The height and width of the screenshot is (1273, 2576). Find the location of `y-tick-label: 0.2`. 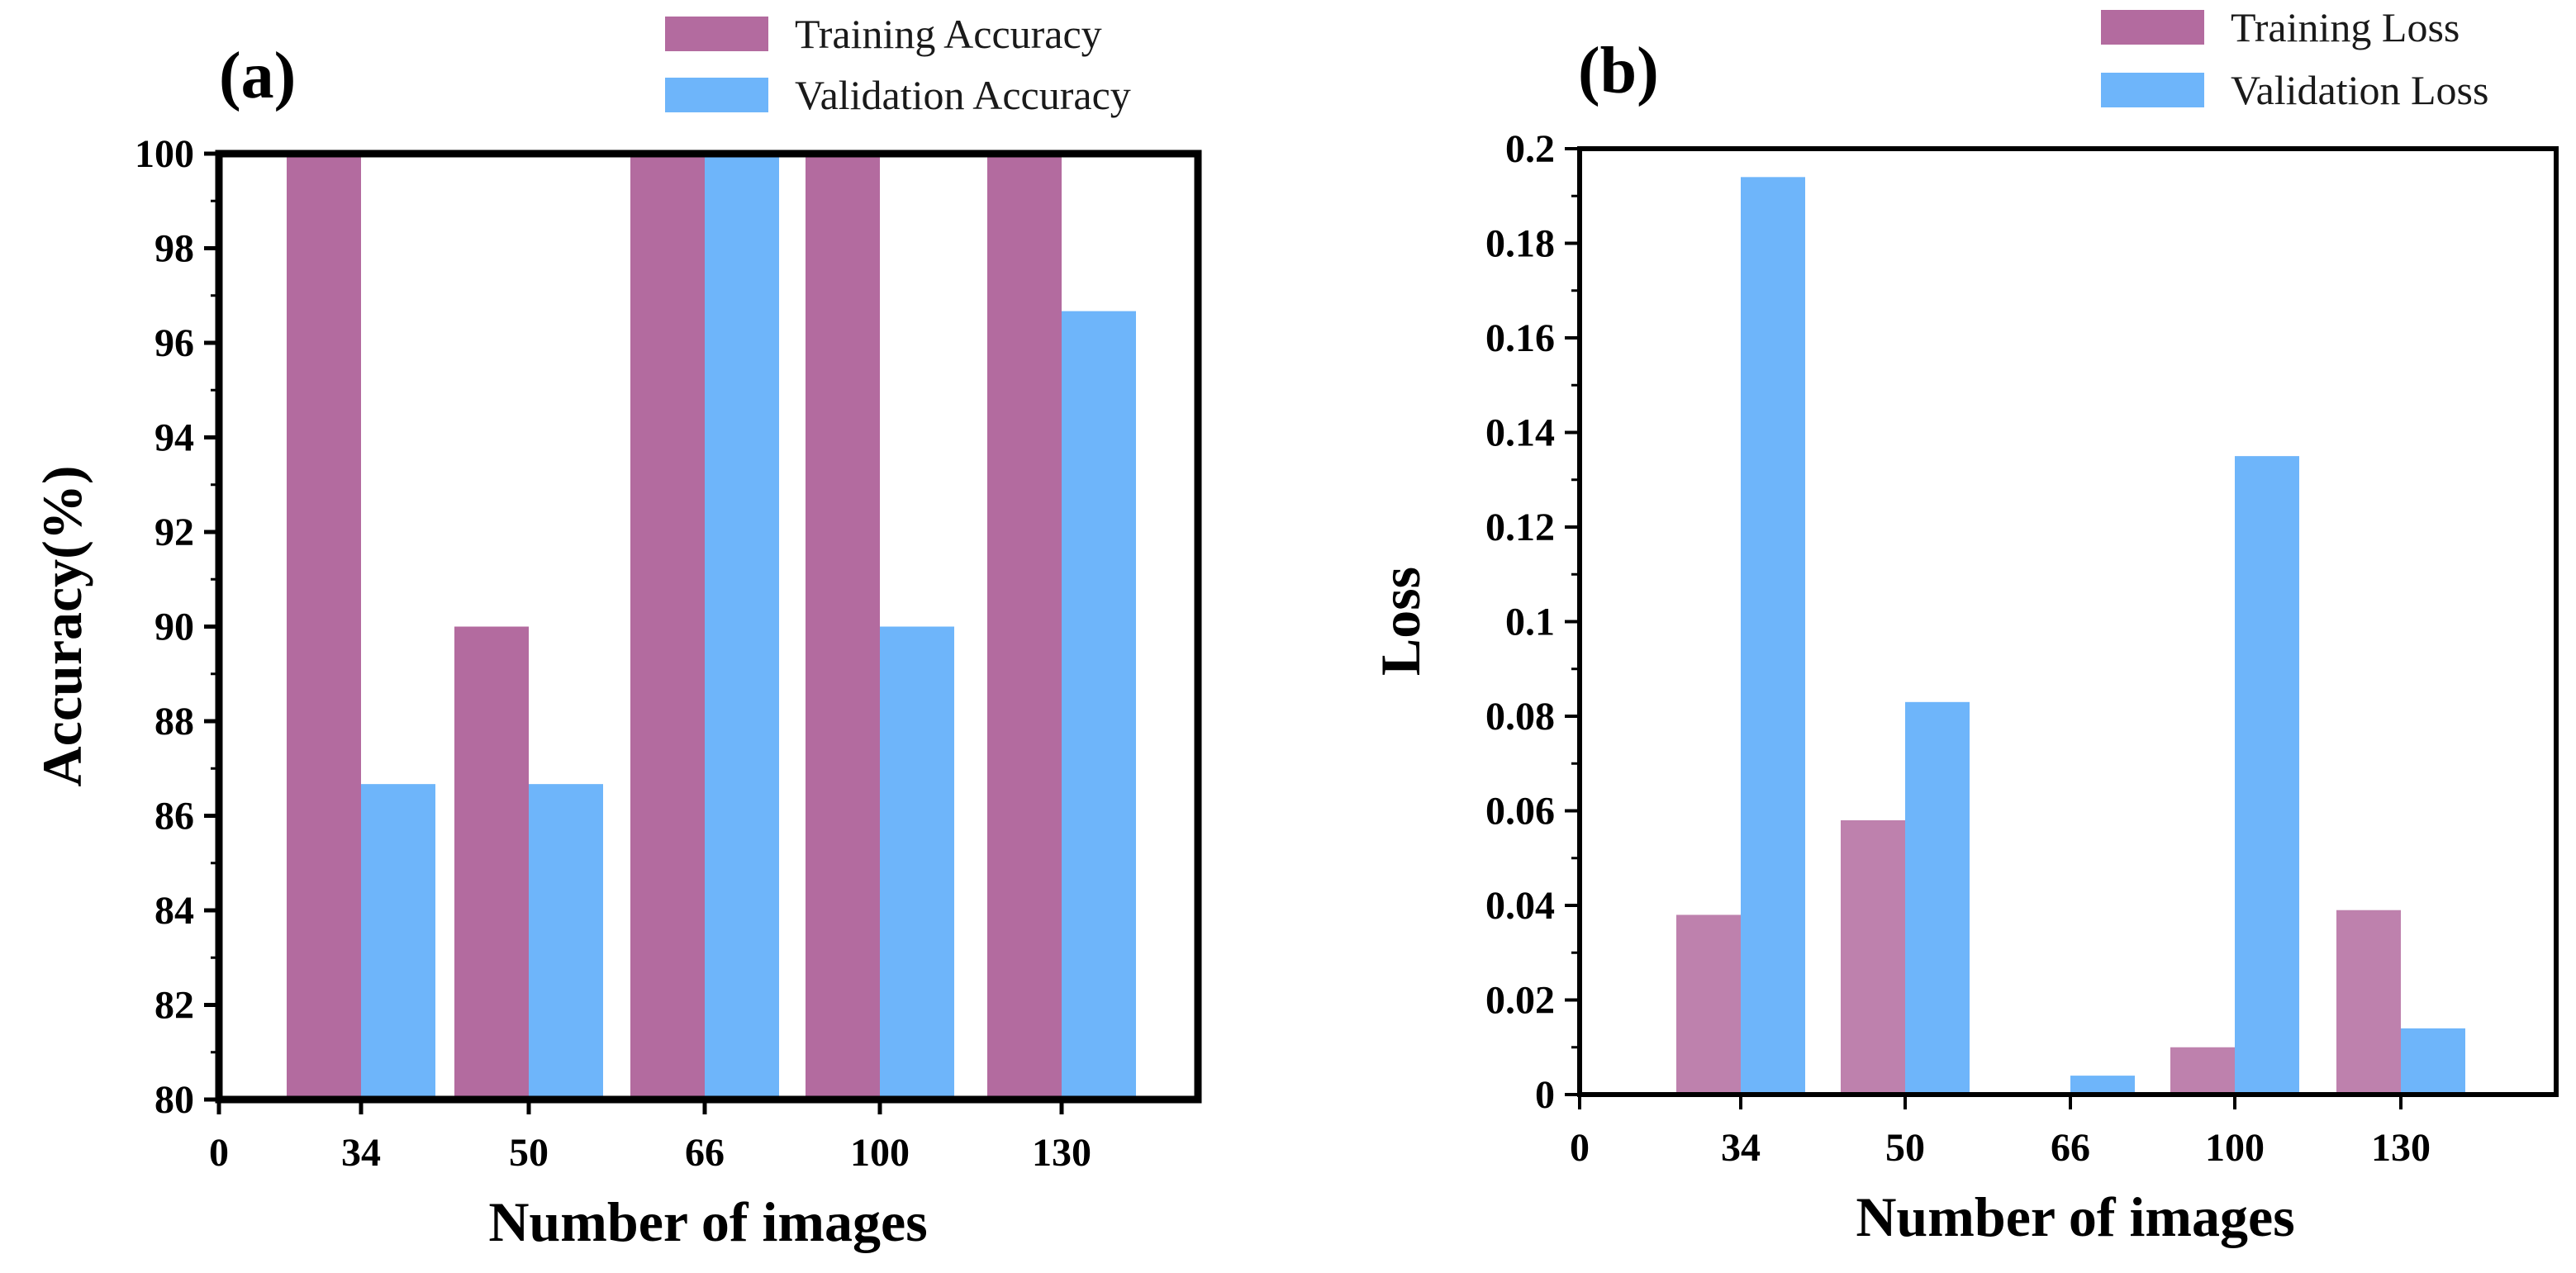

y-tick-label: 0.2 is located at coordinates (1530, 149).